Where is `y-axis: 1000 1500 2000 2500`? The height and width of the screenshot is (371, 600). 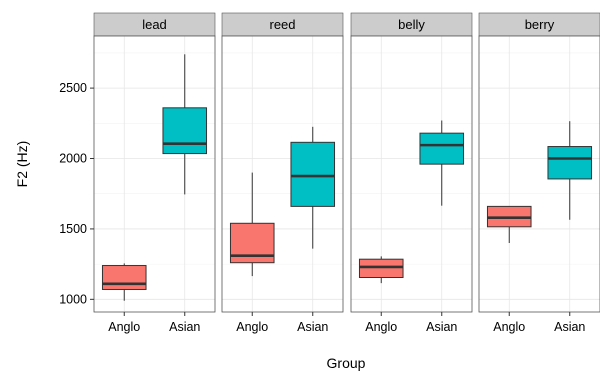
y-axis: 1000 1500 2000 2500 is located at coordinates (76, 193).